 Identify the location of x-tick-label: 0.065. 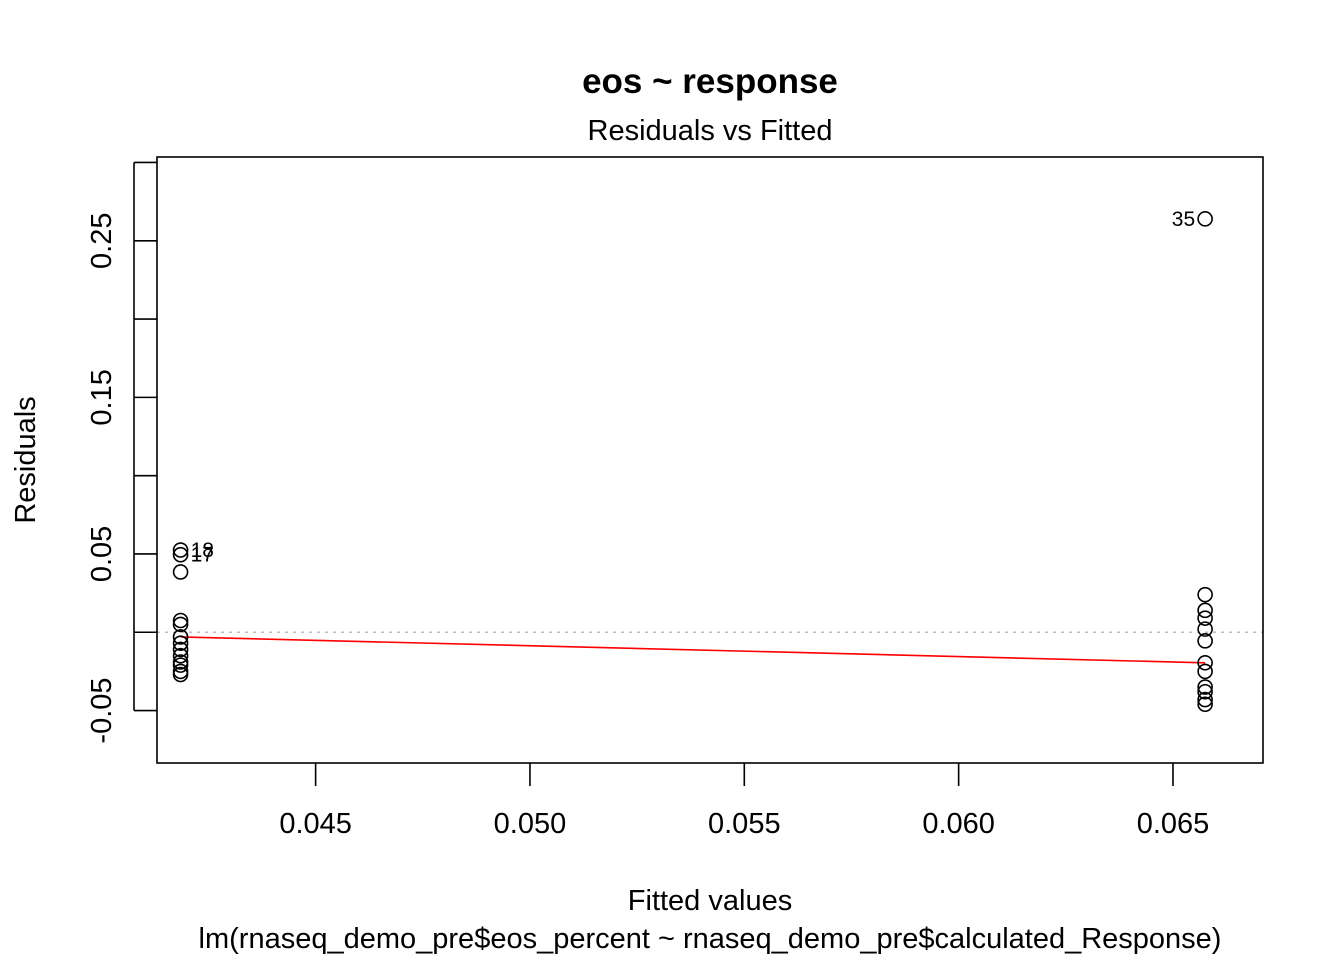
(1173, 824).